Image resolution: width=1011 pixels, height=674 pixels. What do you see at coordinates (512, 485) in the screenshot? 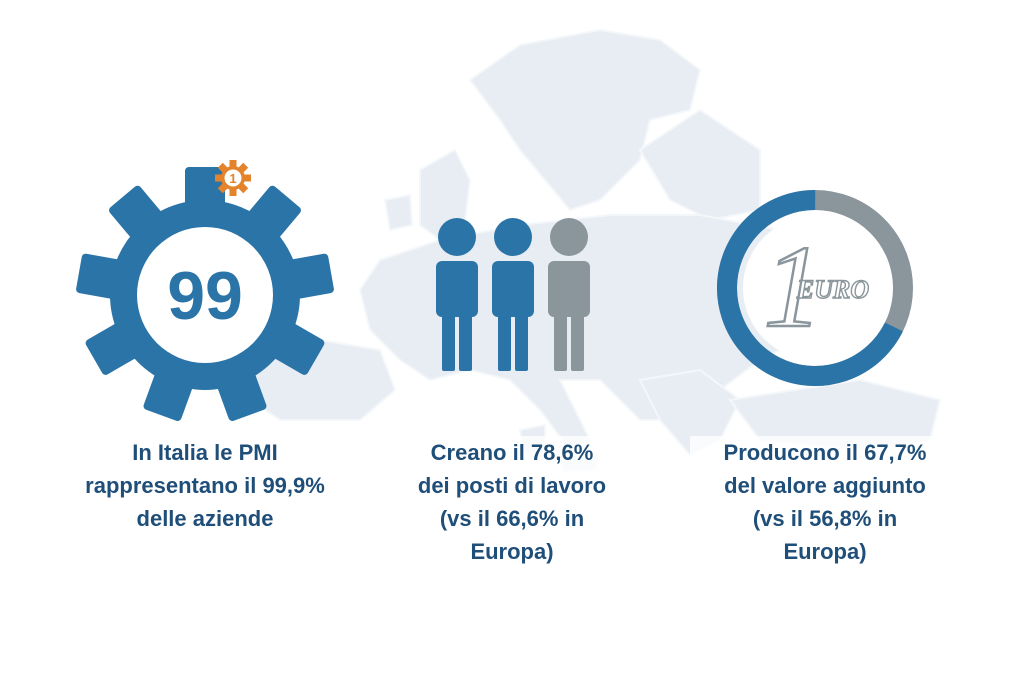
I see `caption-line: dei posti di lavoro` at bounding box center [512, 485].